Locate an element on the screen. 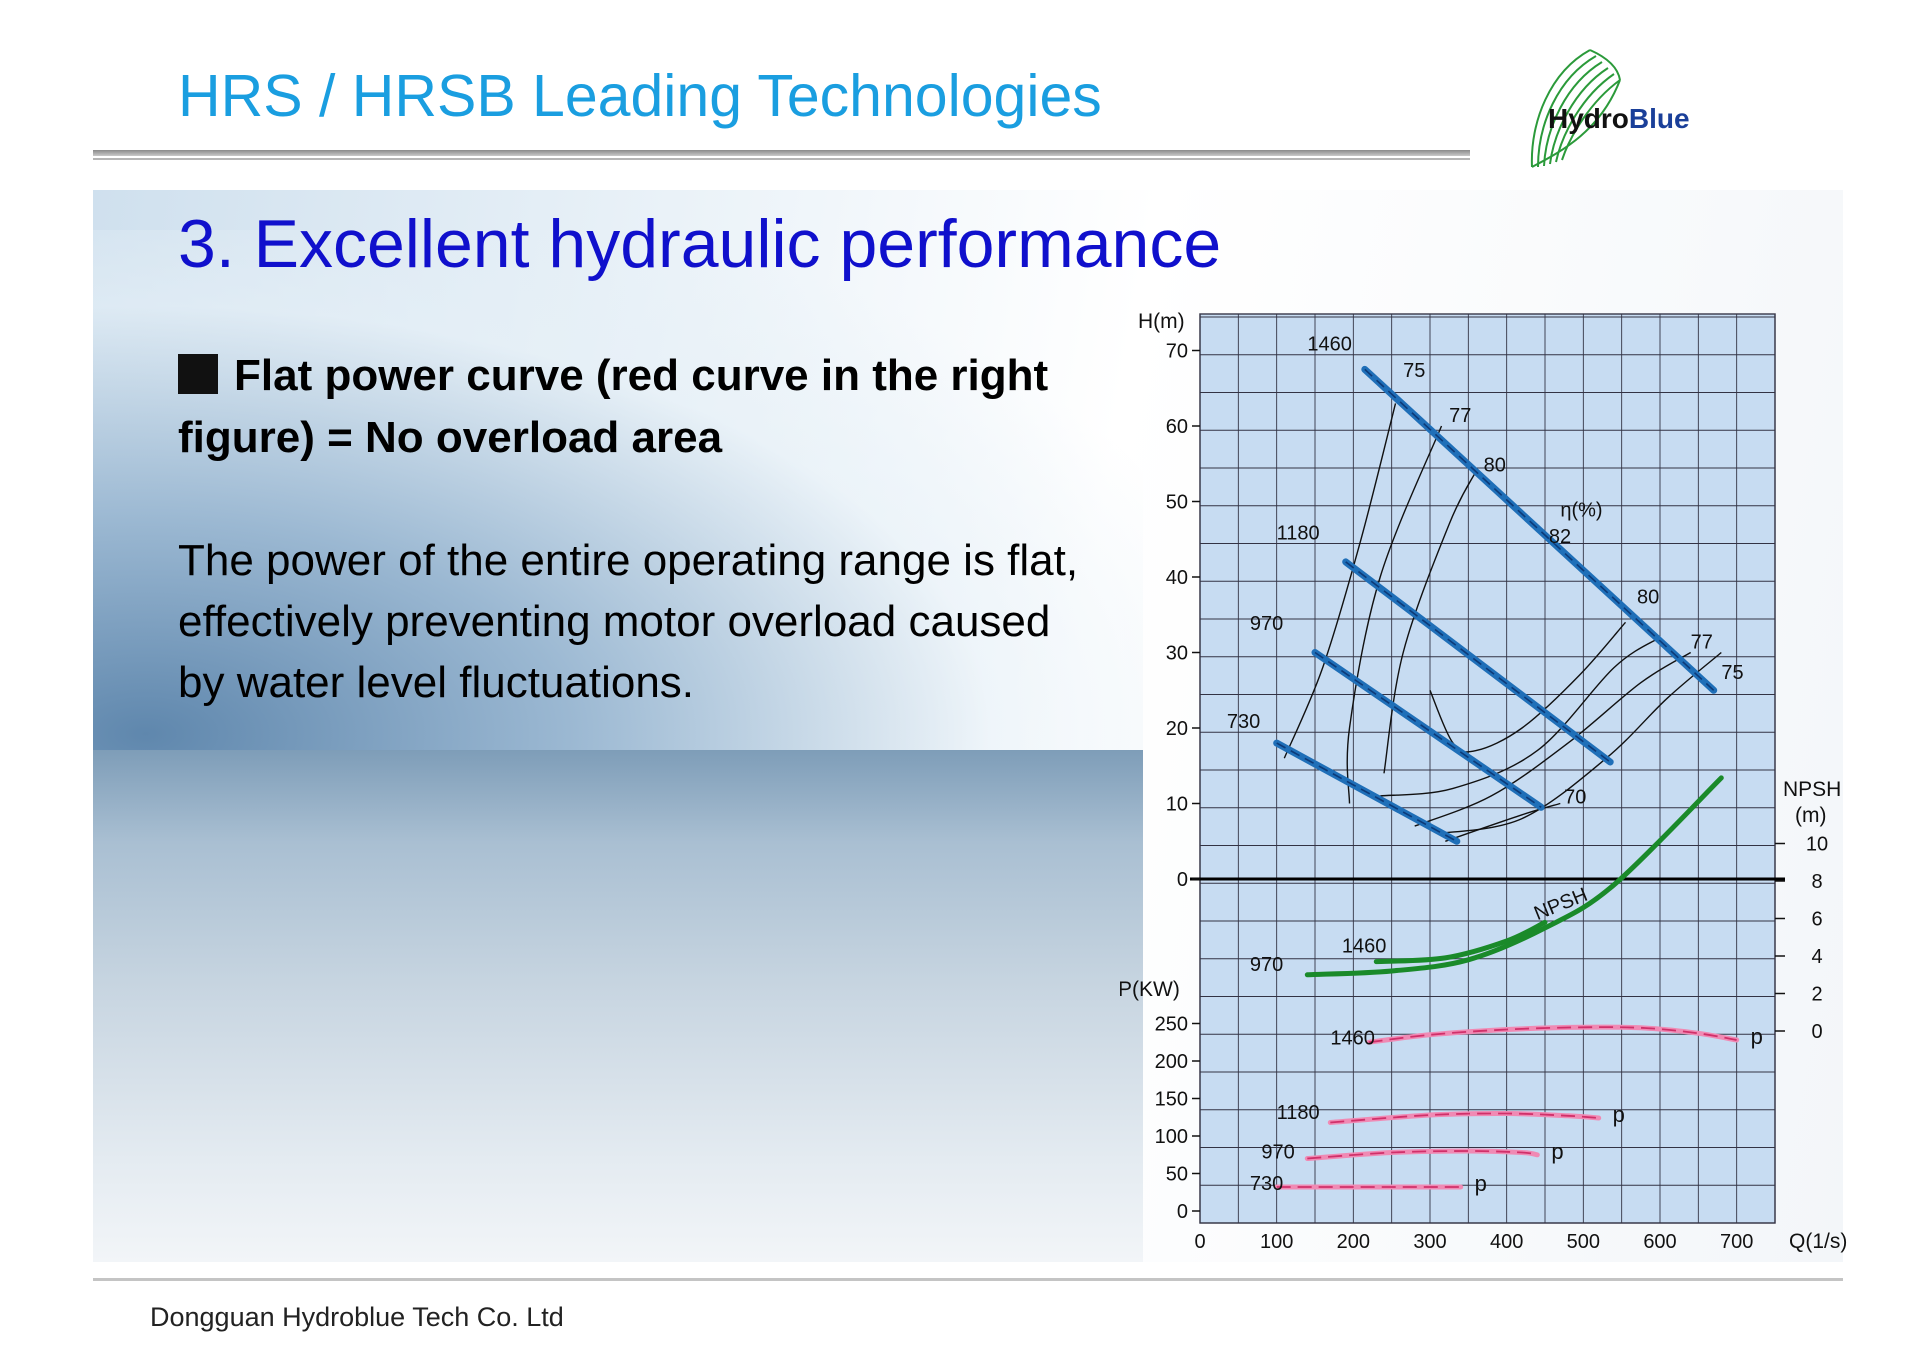 The image size is (1920, 1357). power-speed-label: 970 is located at coordinates (1277, 1153).